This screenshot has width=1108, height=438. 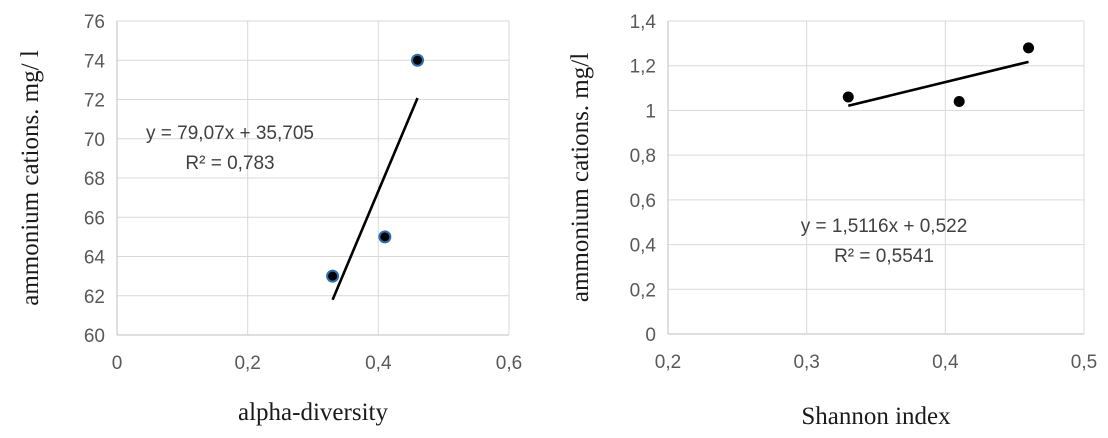 I want to click on y-tick-label: 60, so click(x=94, y=336).